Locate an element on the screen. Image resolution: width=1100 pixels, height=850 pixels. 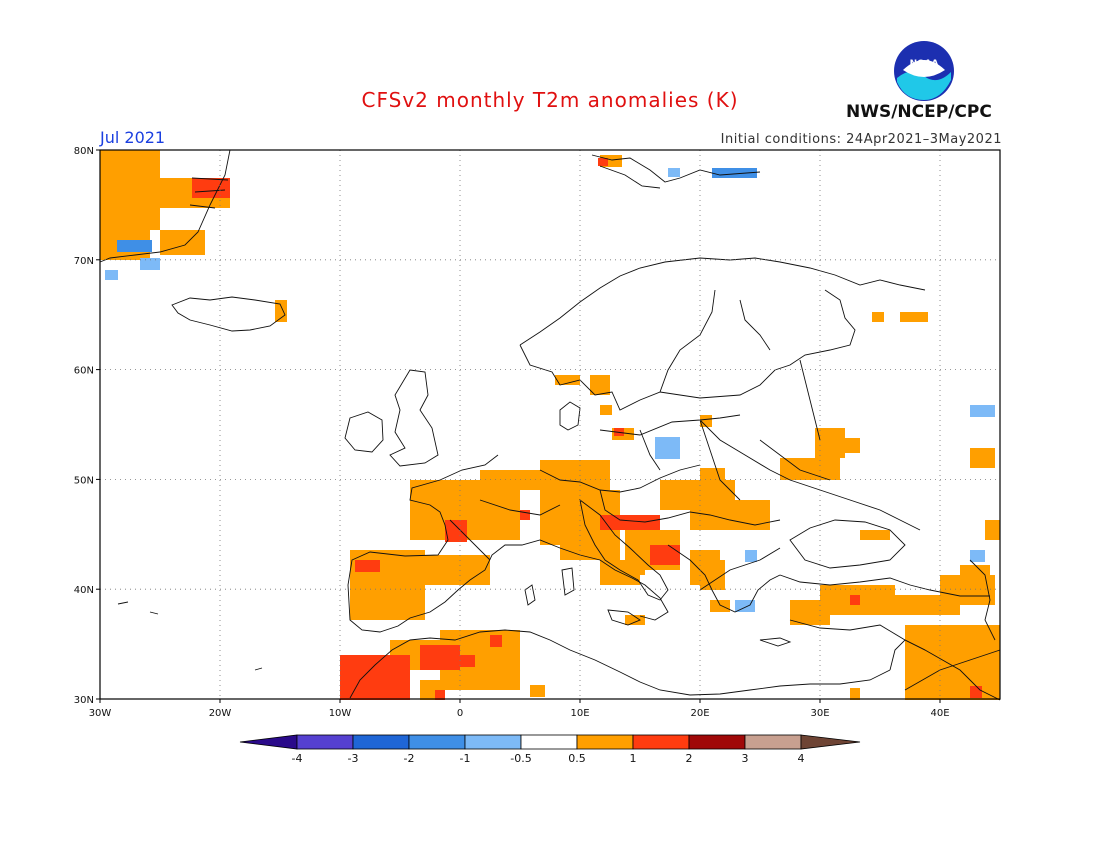
longitude-labels: 30W 20W 10W 0 10E 20E 30E 40E is located at coordinates (519, 709).